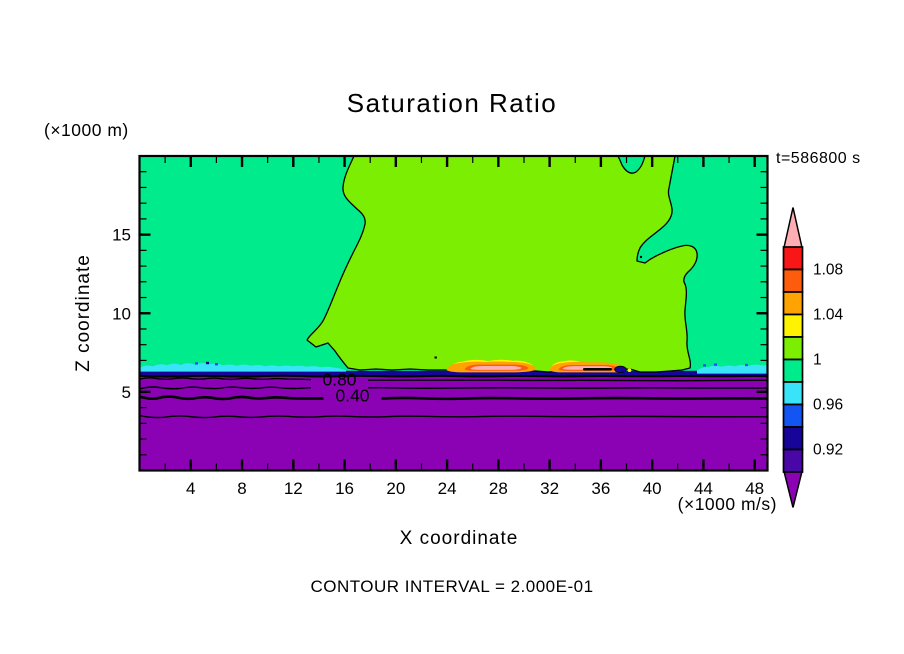  Describe the element at coordinates (590, 367) in the screenshot. I see `warm-lens-right` at that location.